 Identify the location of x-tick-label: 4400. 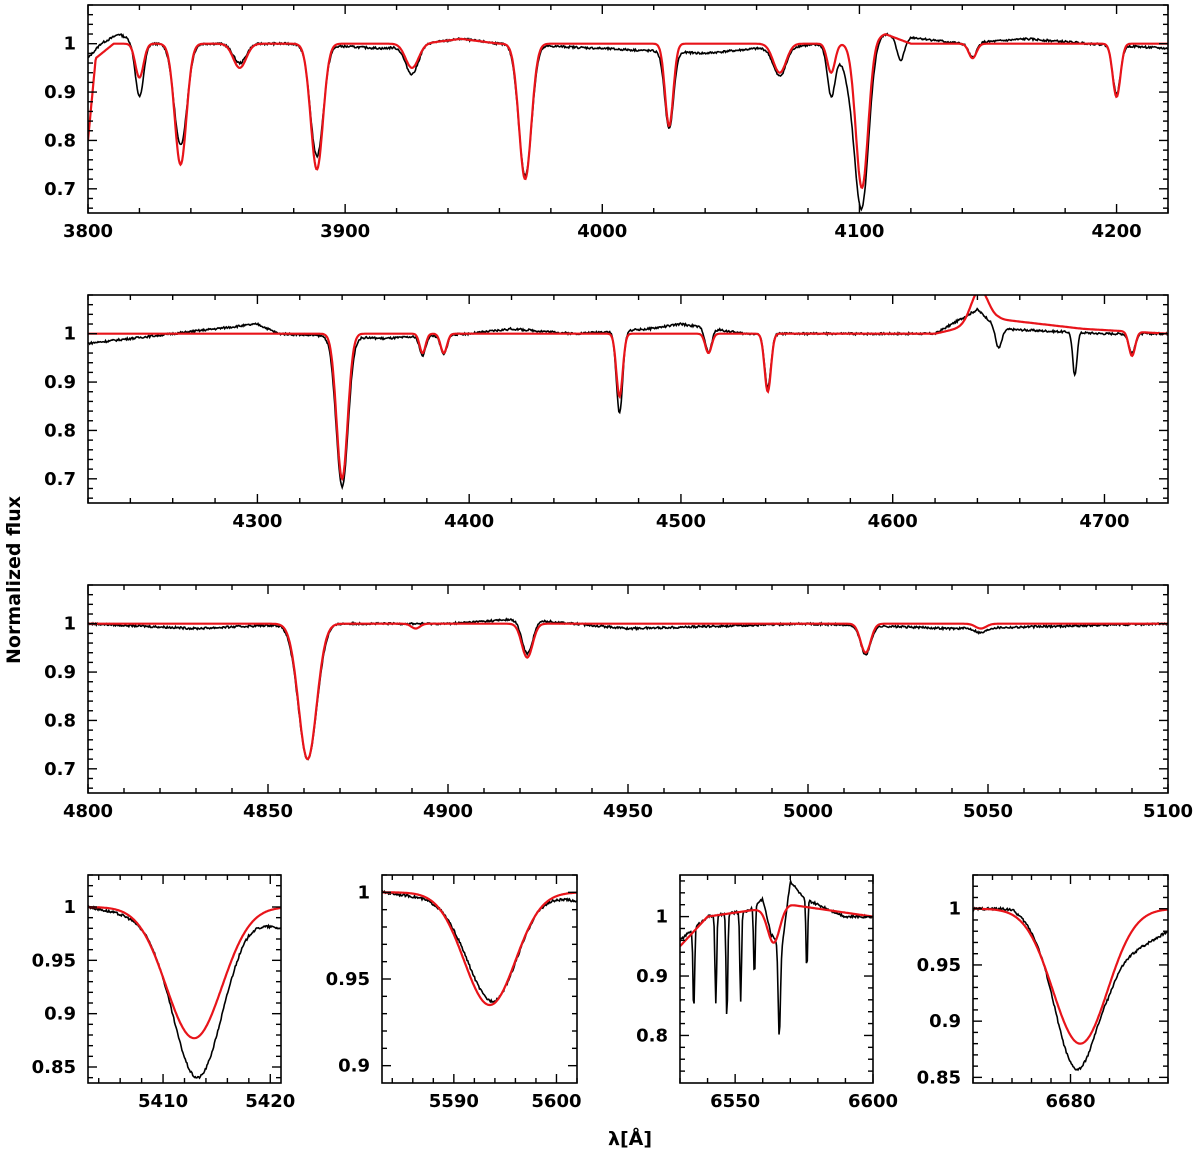
(469, 521).